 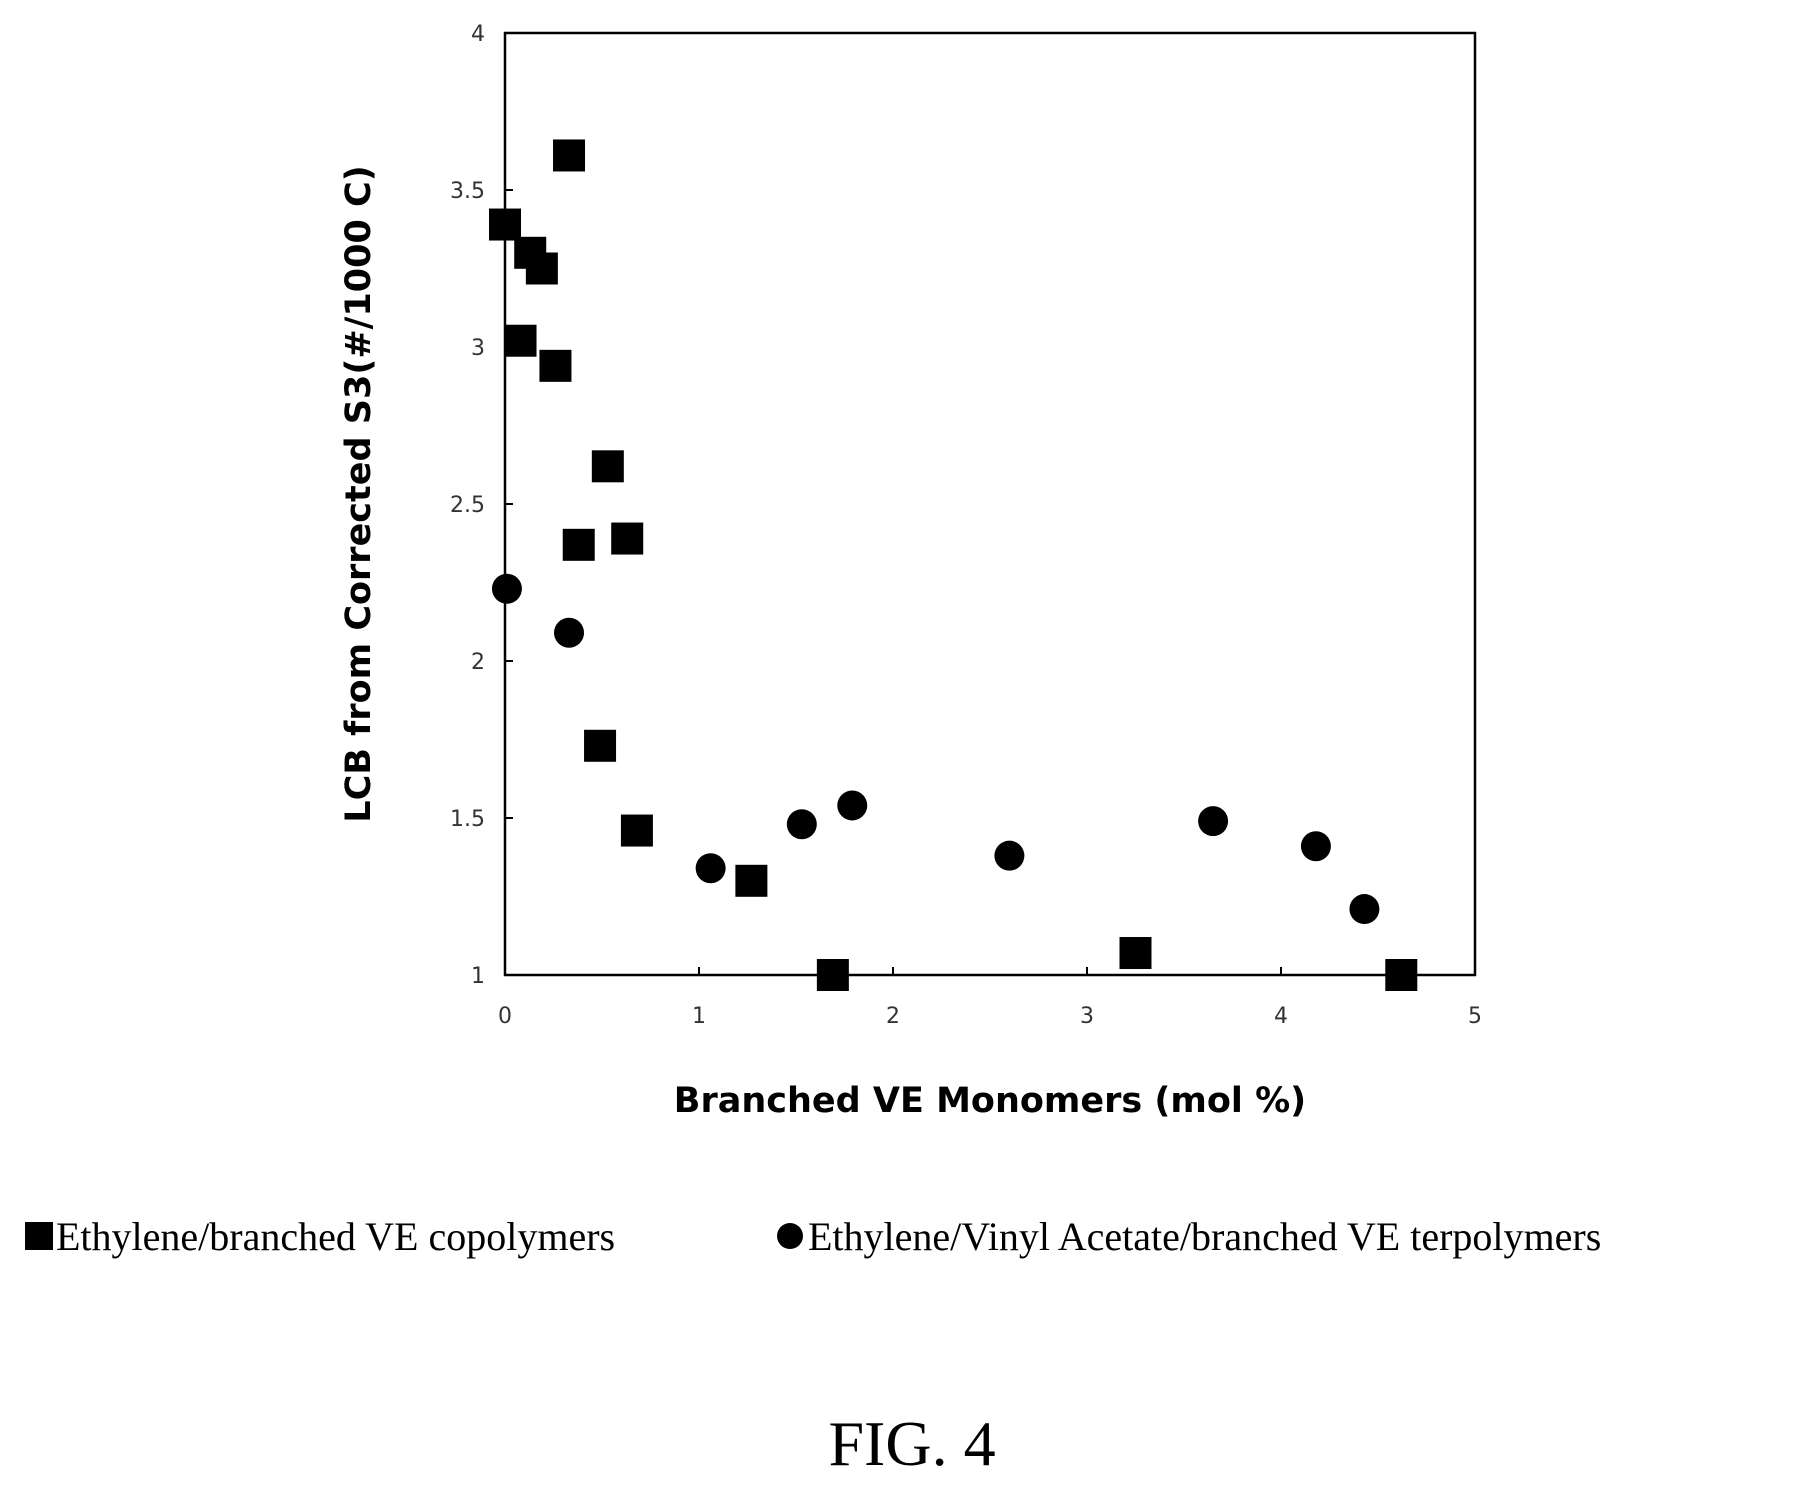 What do you see at coordinates (505, 1016) in the screenshot?
I see `x-tick-label: 0` at bounding box center [505, 1016].